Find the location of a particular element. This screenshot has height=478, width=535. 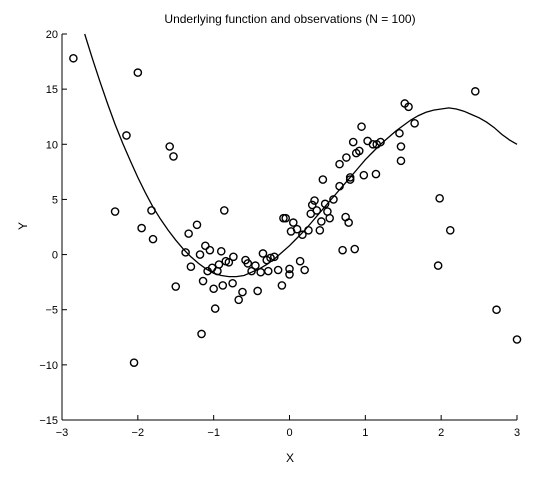

x-tick-label: −3 is located at coordinates (62, 433).